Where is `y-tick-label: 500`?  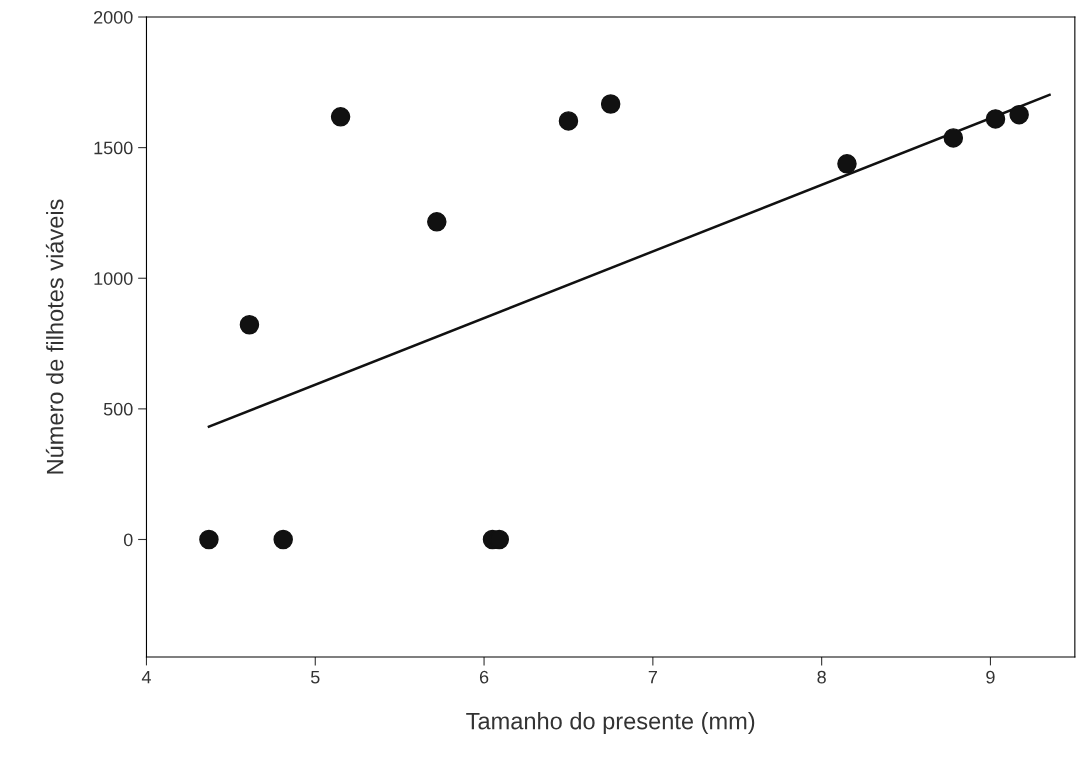
y-tick-label: 500 is located at coordinates (118, 409).